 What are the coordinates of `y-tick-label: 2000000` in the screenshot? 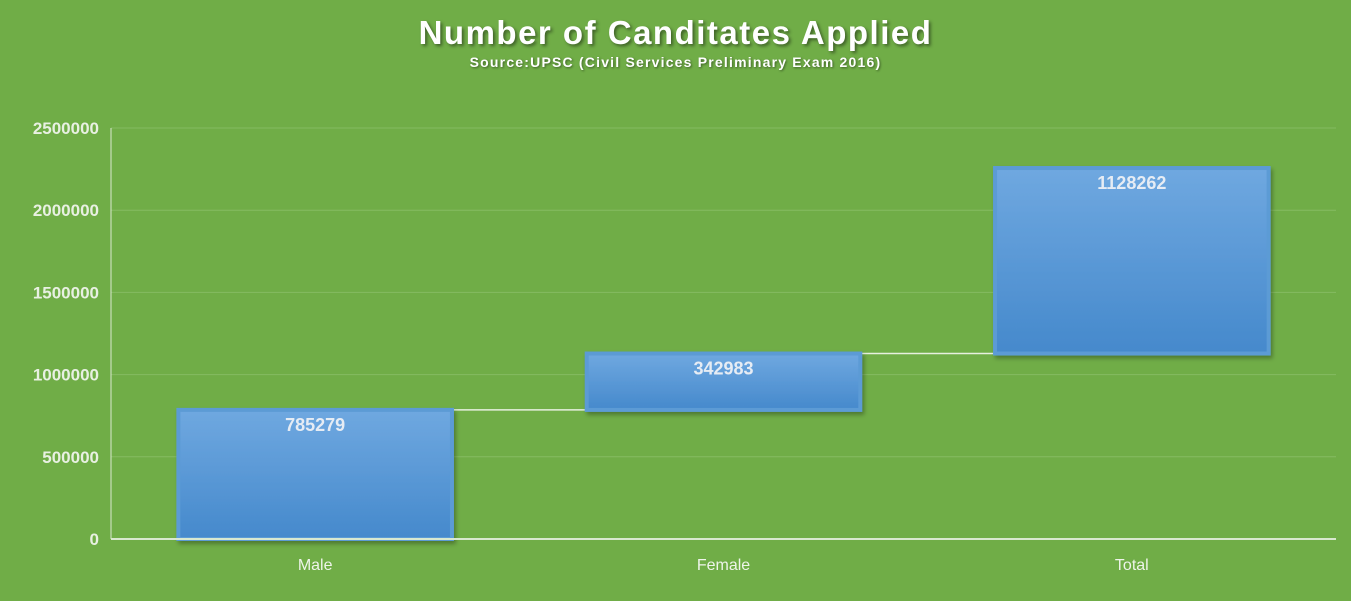 It's located at (66, 210).